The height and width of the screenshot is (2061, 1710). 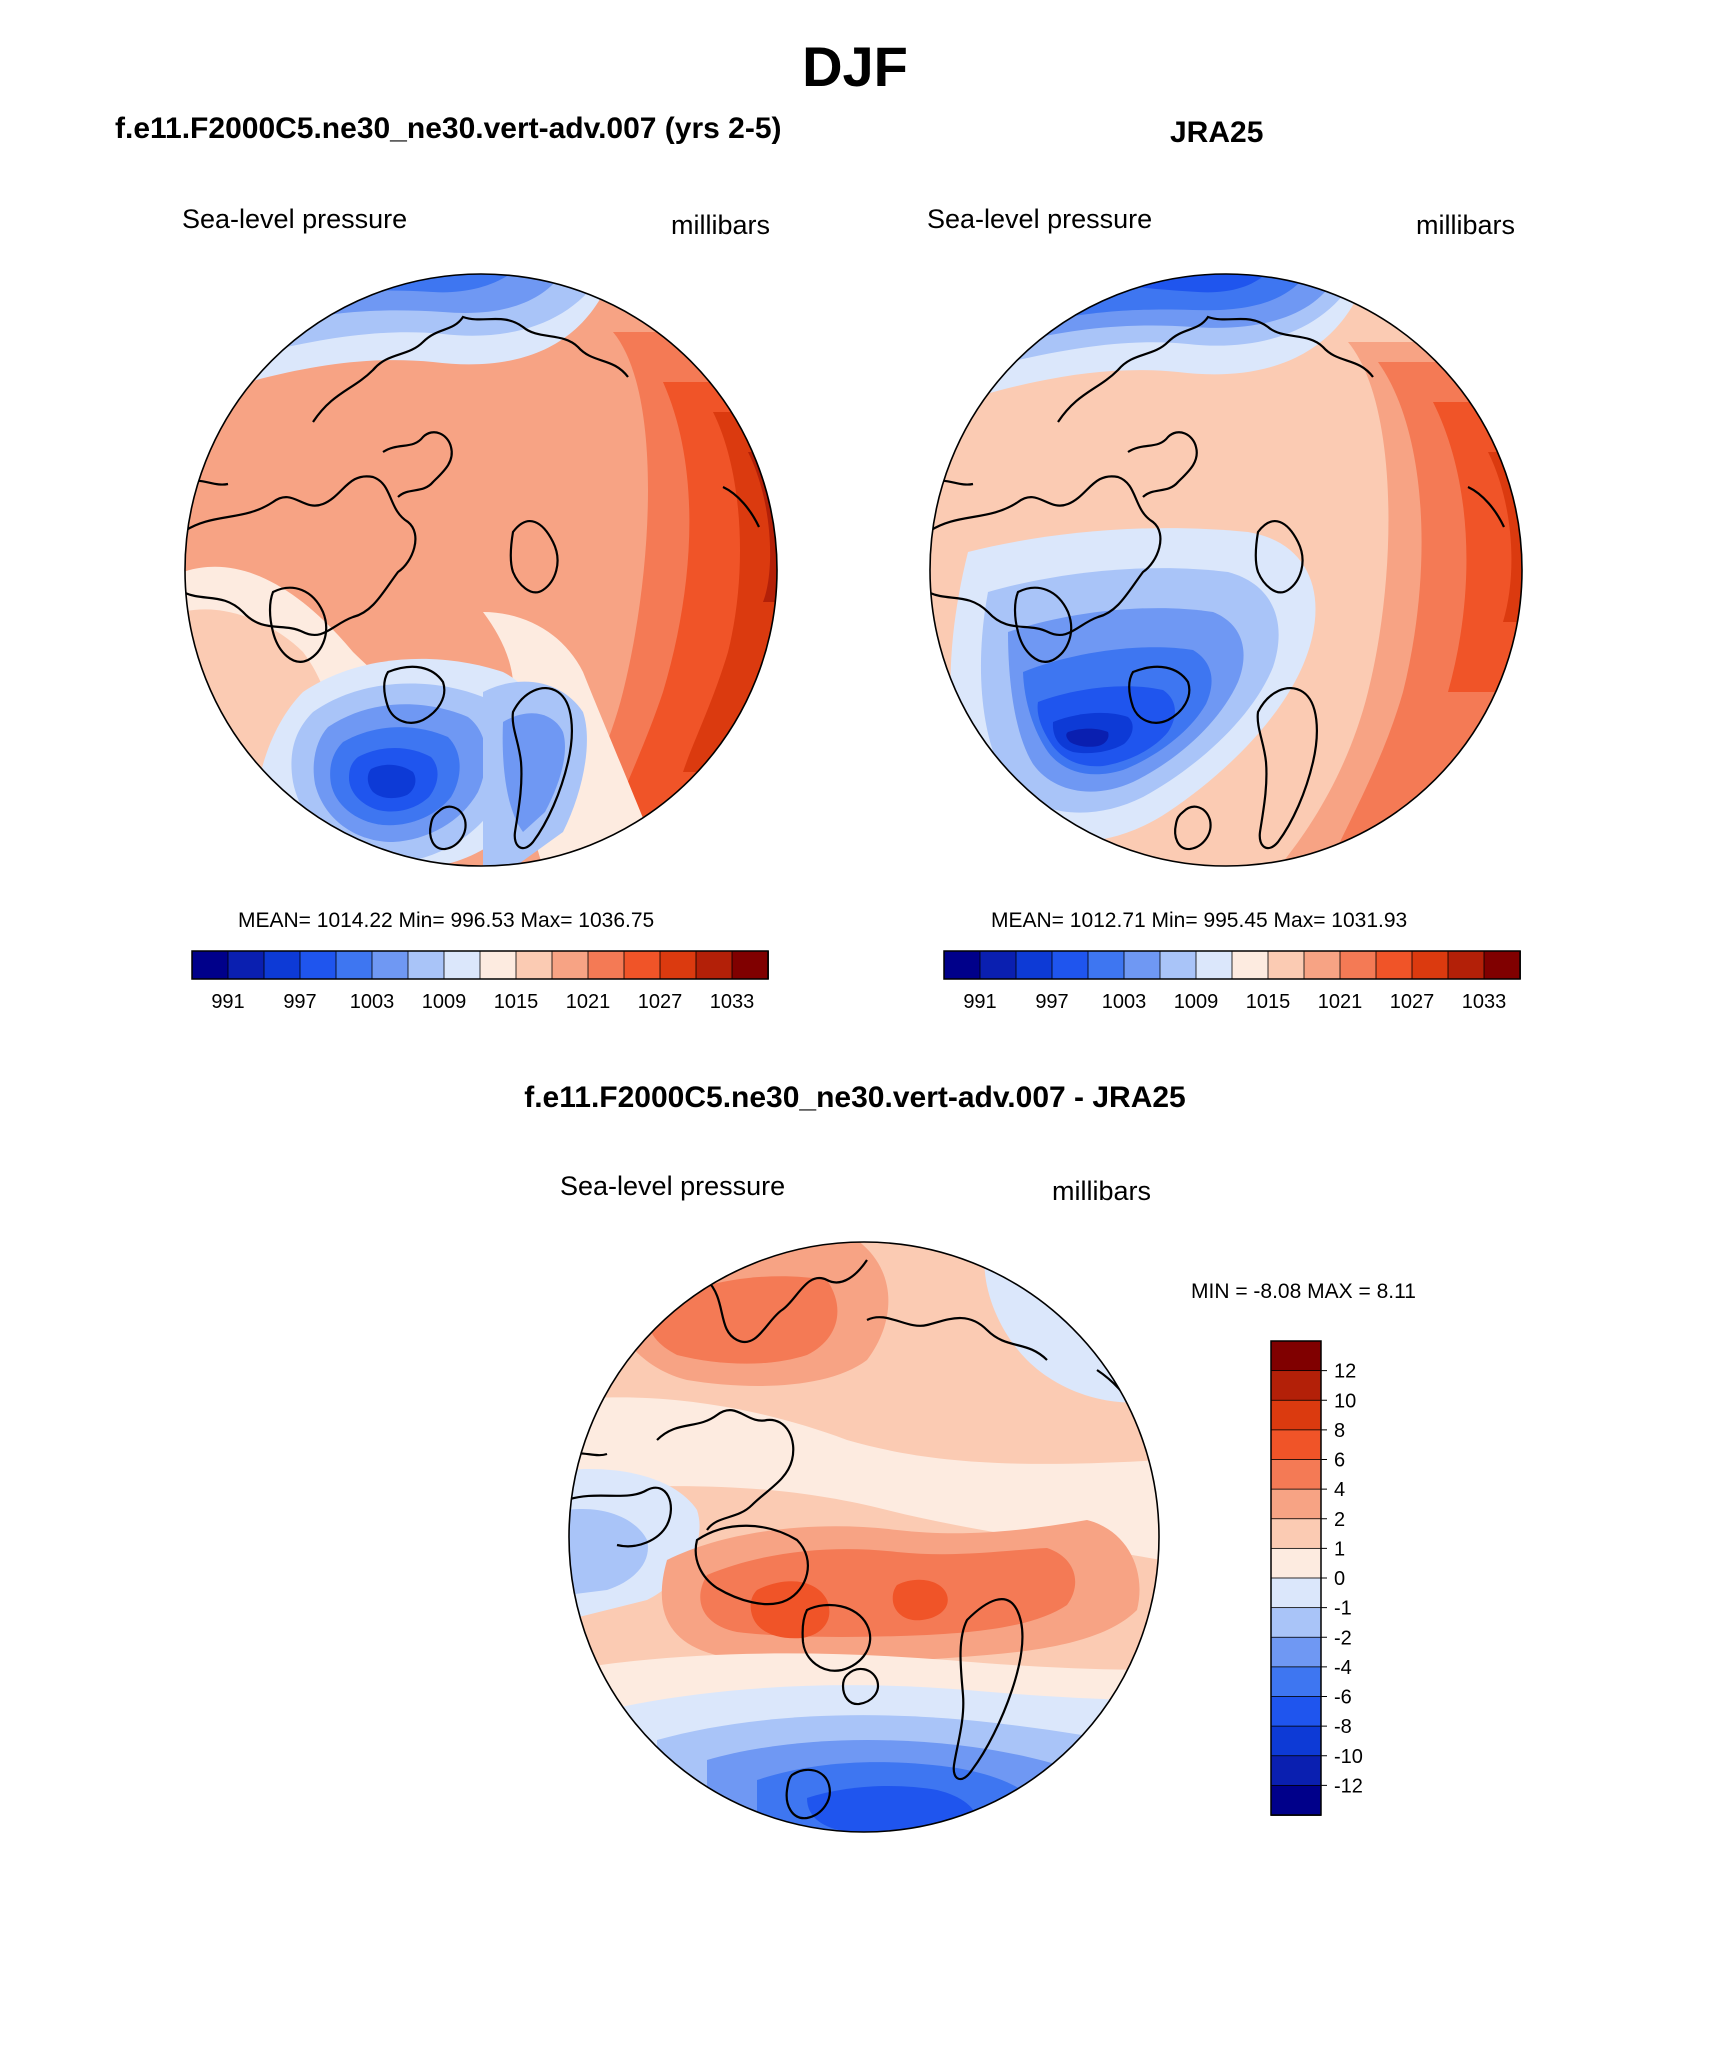 I want to click on model-colorbar-tick-label: 1021, so click(x=588, y=1002).